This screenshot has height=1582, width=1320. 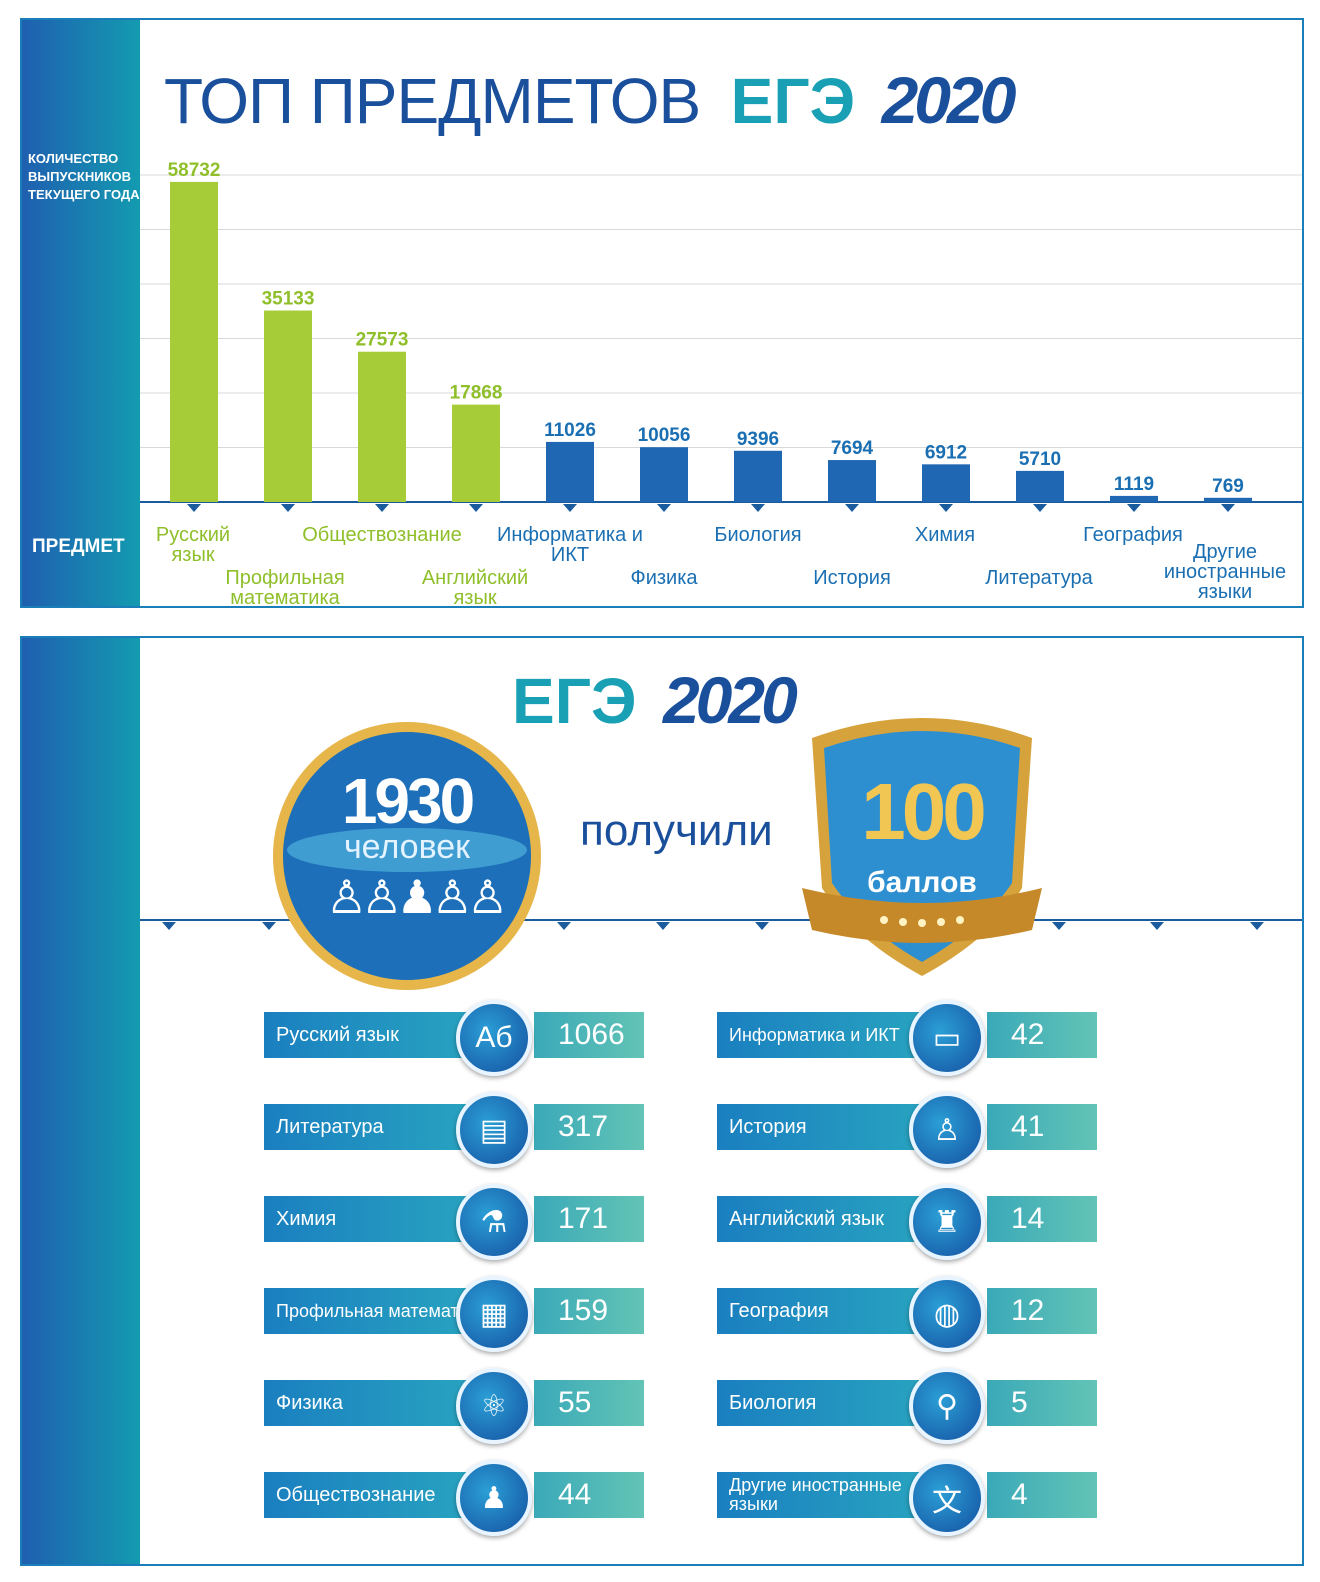 I want to click on result-row: География 12 ◍, so click(x=907, y=1314).